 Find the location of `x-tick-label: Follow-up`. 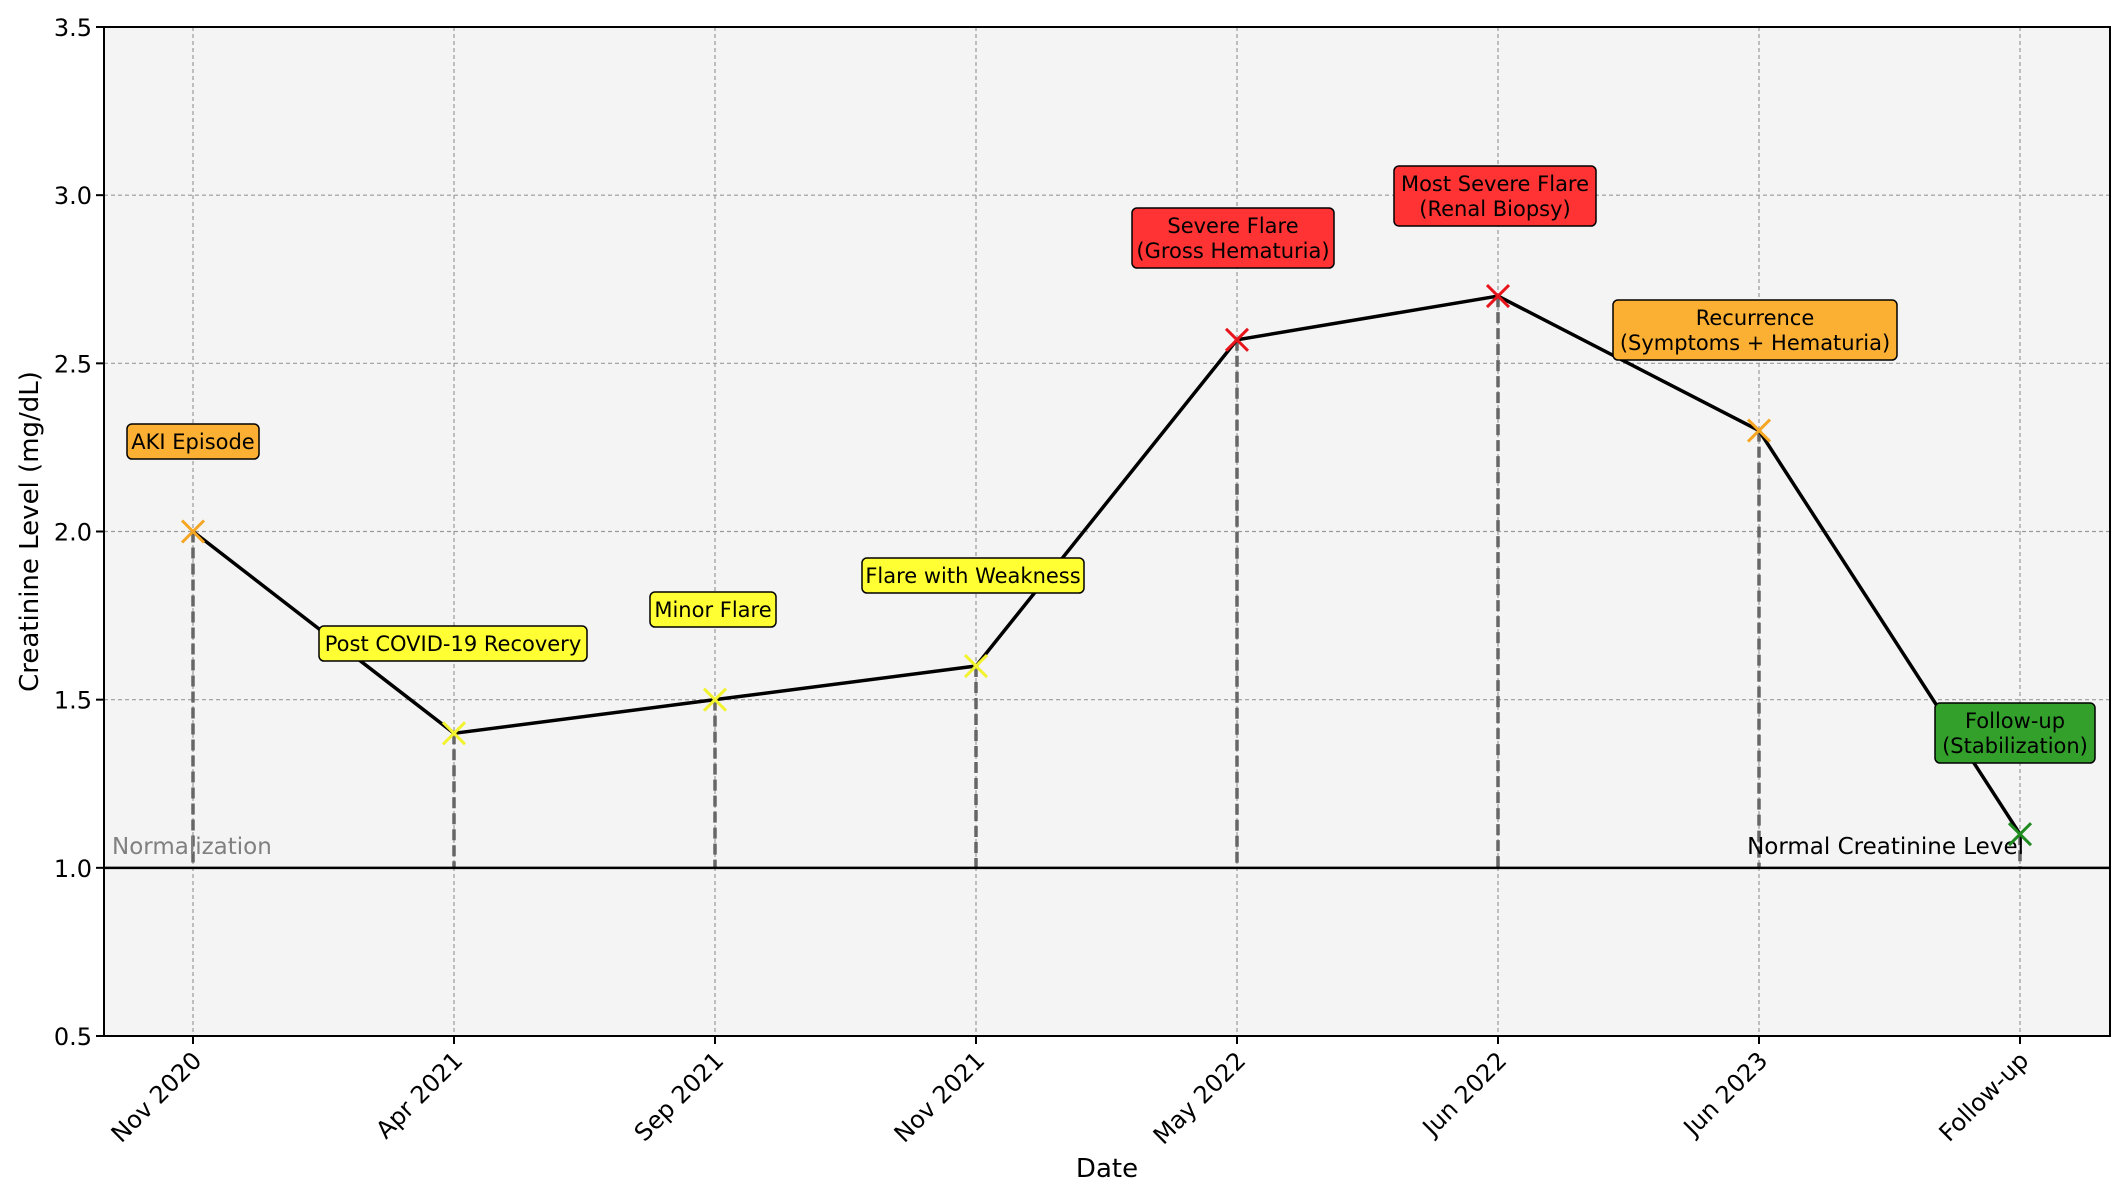

x-tick-label: Follow-up is located at coordinates (1984, 1096).